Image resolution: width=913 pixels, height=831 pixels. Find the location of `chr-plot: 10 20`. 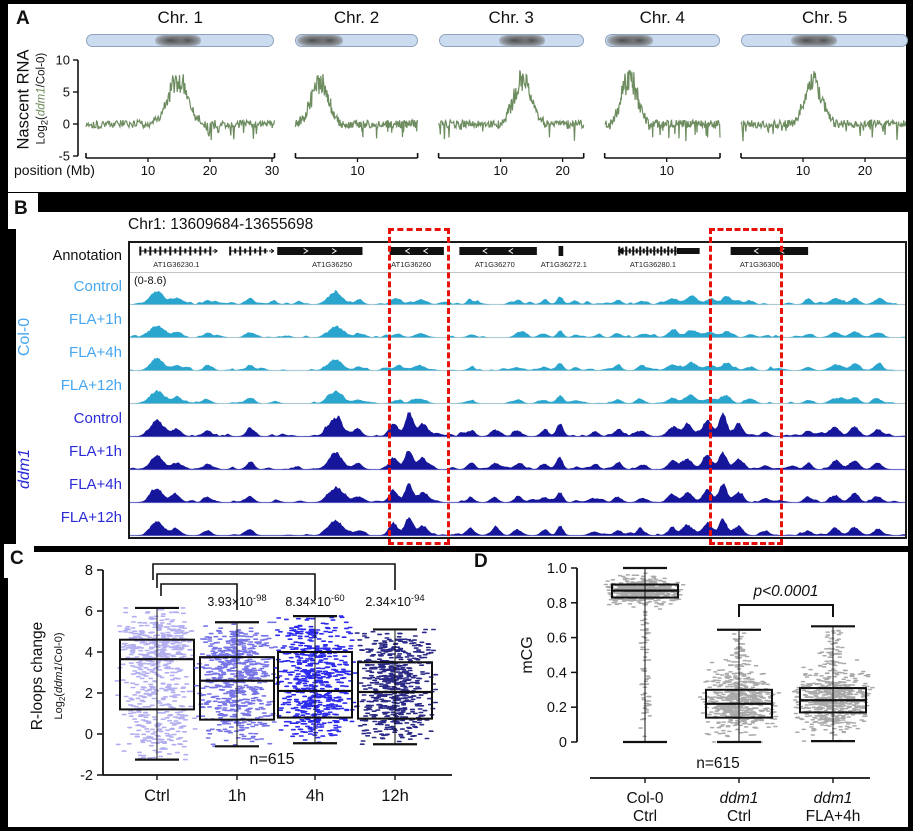

chr-plot: 10 20 is located at coordinates (511, 124).